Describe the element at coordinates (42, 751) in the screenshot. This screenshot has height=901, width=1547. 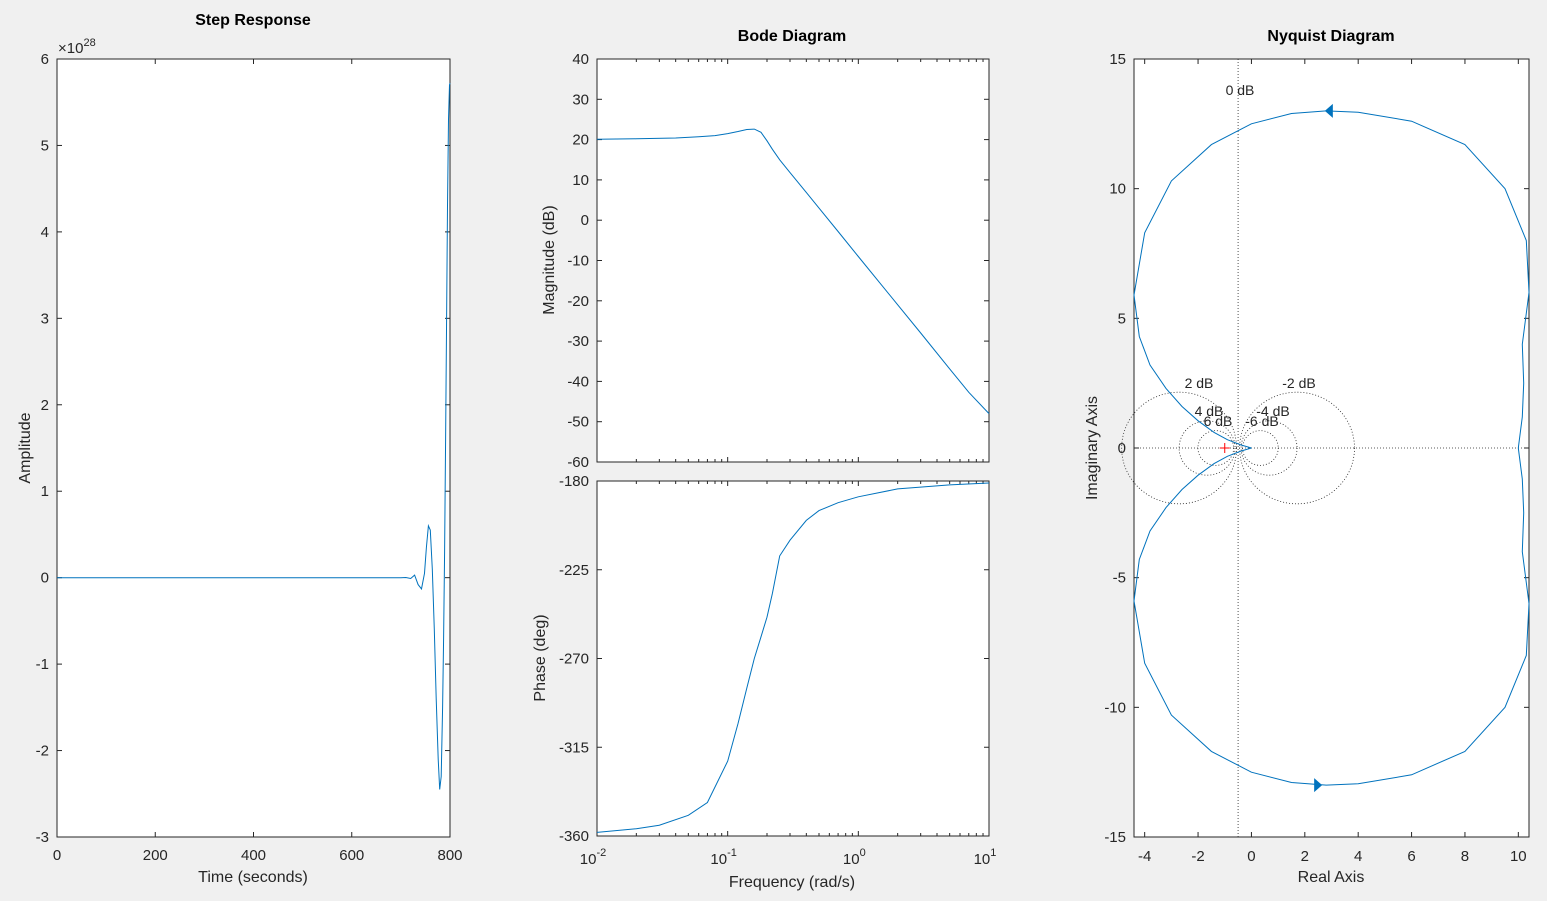
I see `step-ytick-label: -2` at that location.